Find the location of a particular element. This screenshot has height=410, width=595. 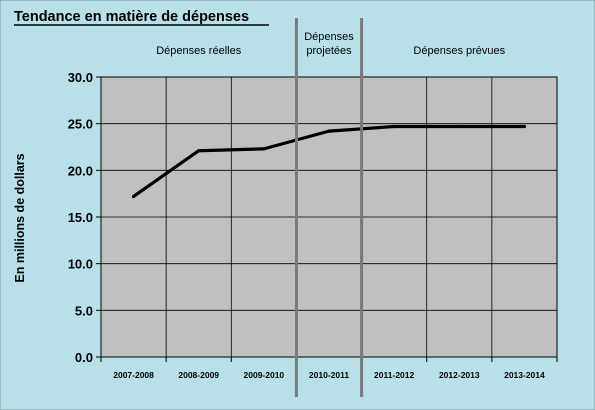

section-label: projetées is located at coordinates (329, 51).